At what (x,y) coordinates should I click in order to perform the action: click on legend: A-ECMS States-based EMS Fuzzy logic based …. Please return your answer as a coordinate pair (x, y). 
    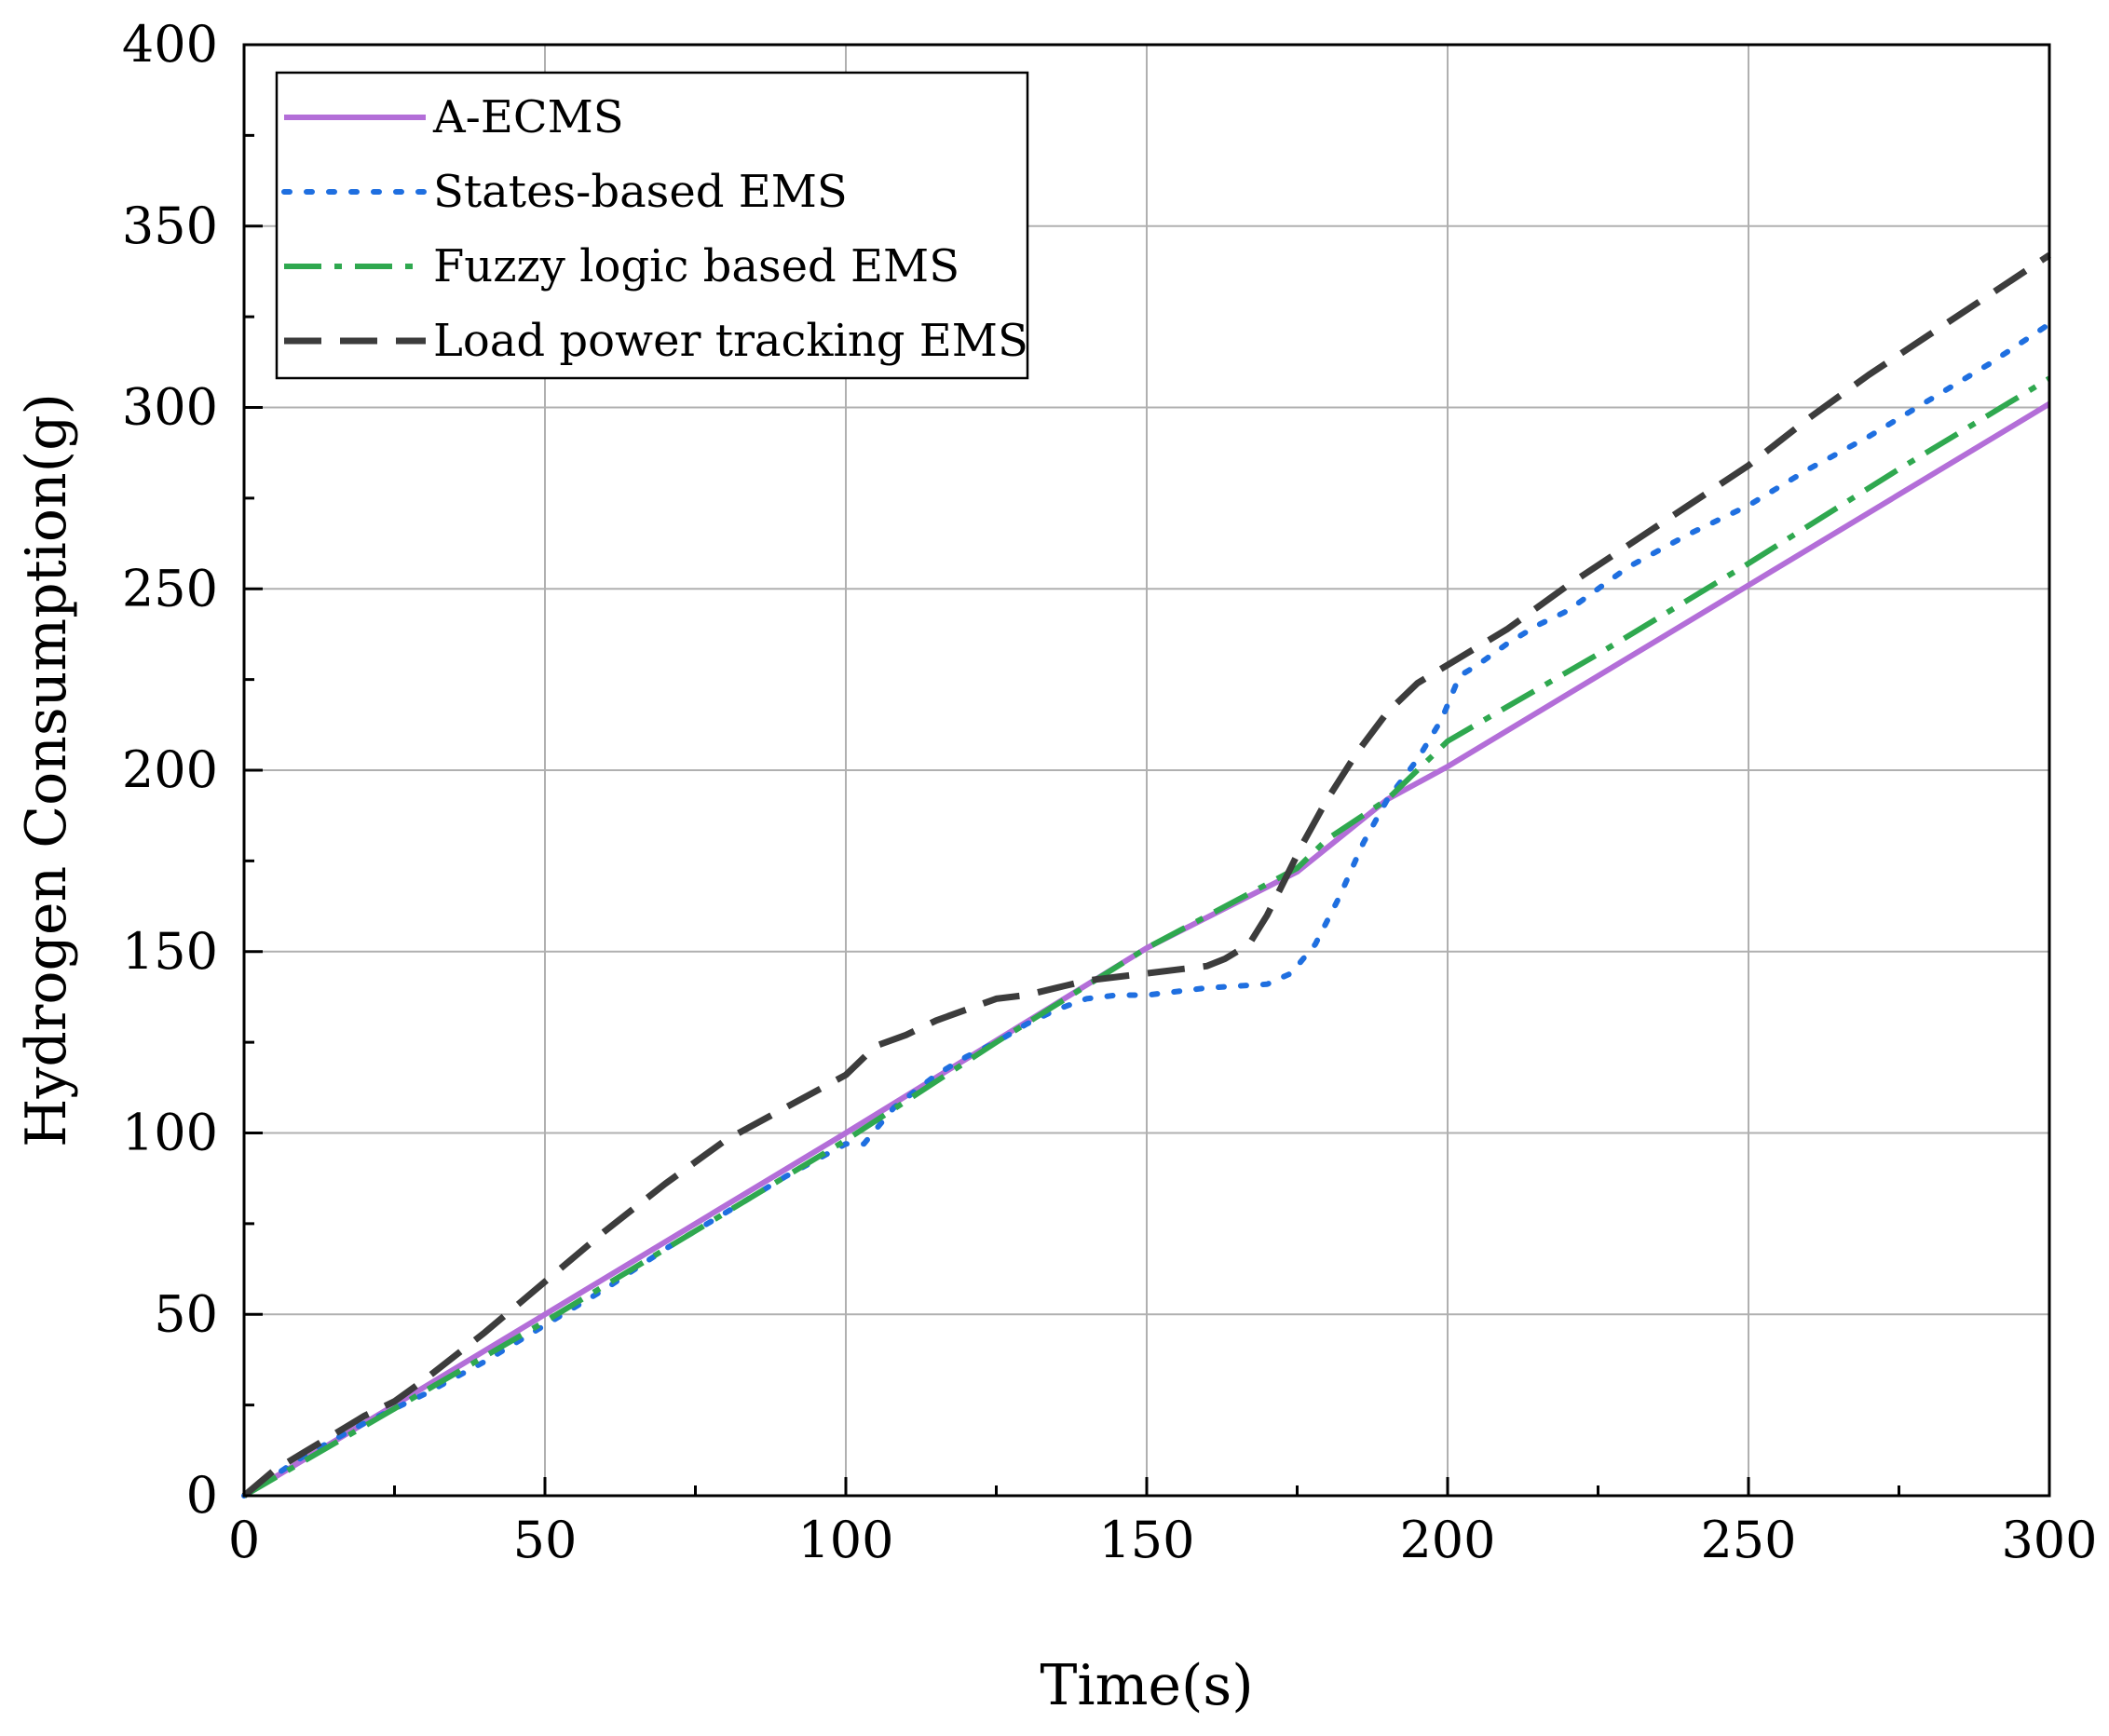
    Looking at the image, I should click on (652, 225).